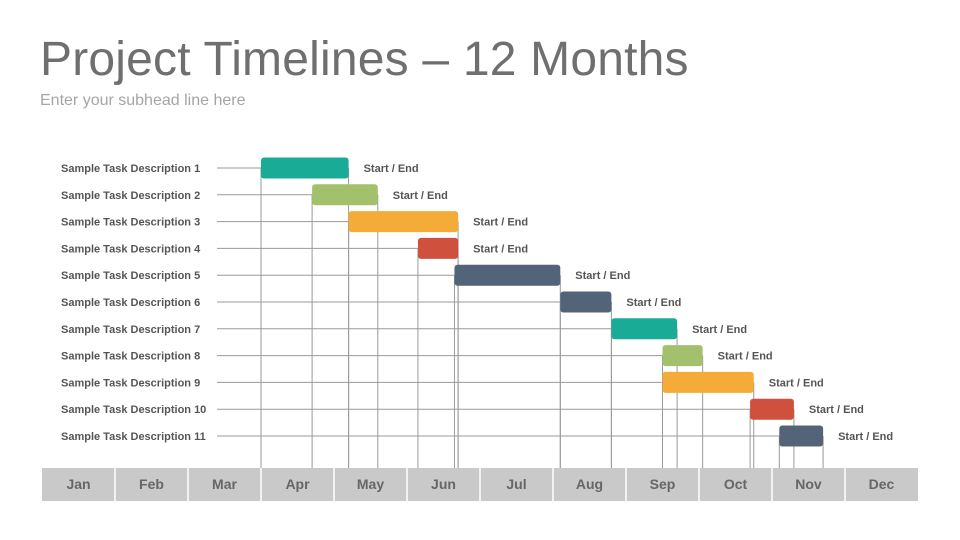 This screenshot has height=540, width=960. I want to click on month-tick-label: May, so click(370, 484).